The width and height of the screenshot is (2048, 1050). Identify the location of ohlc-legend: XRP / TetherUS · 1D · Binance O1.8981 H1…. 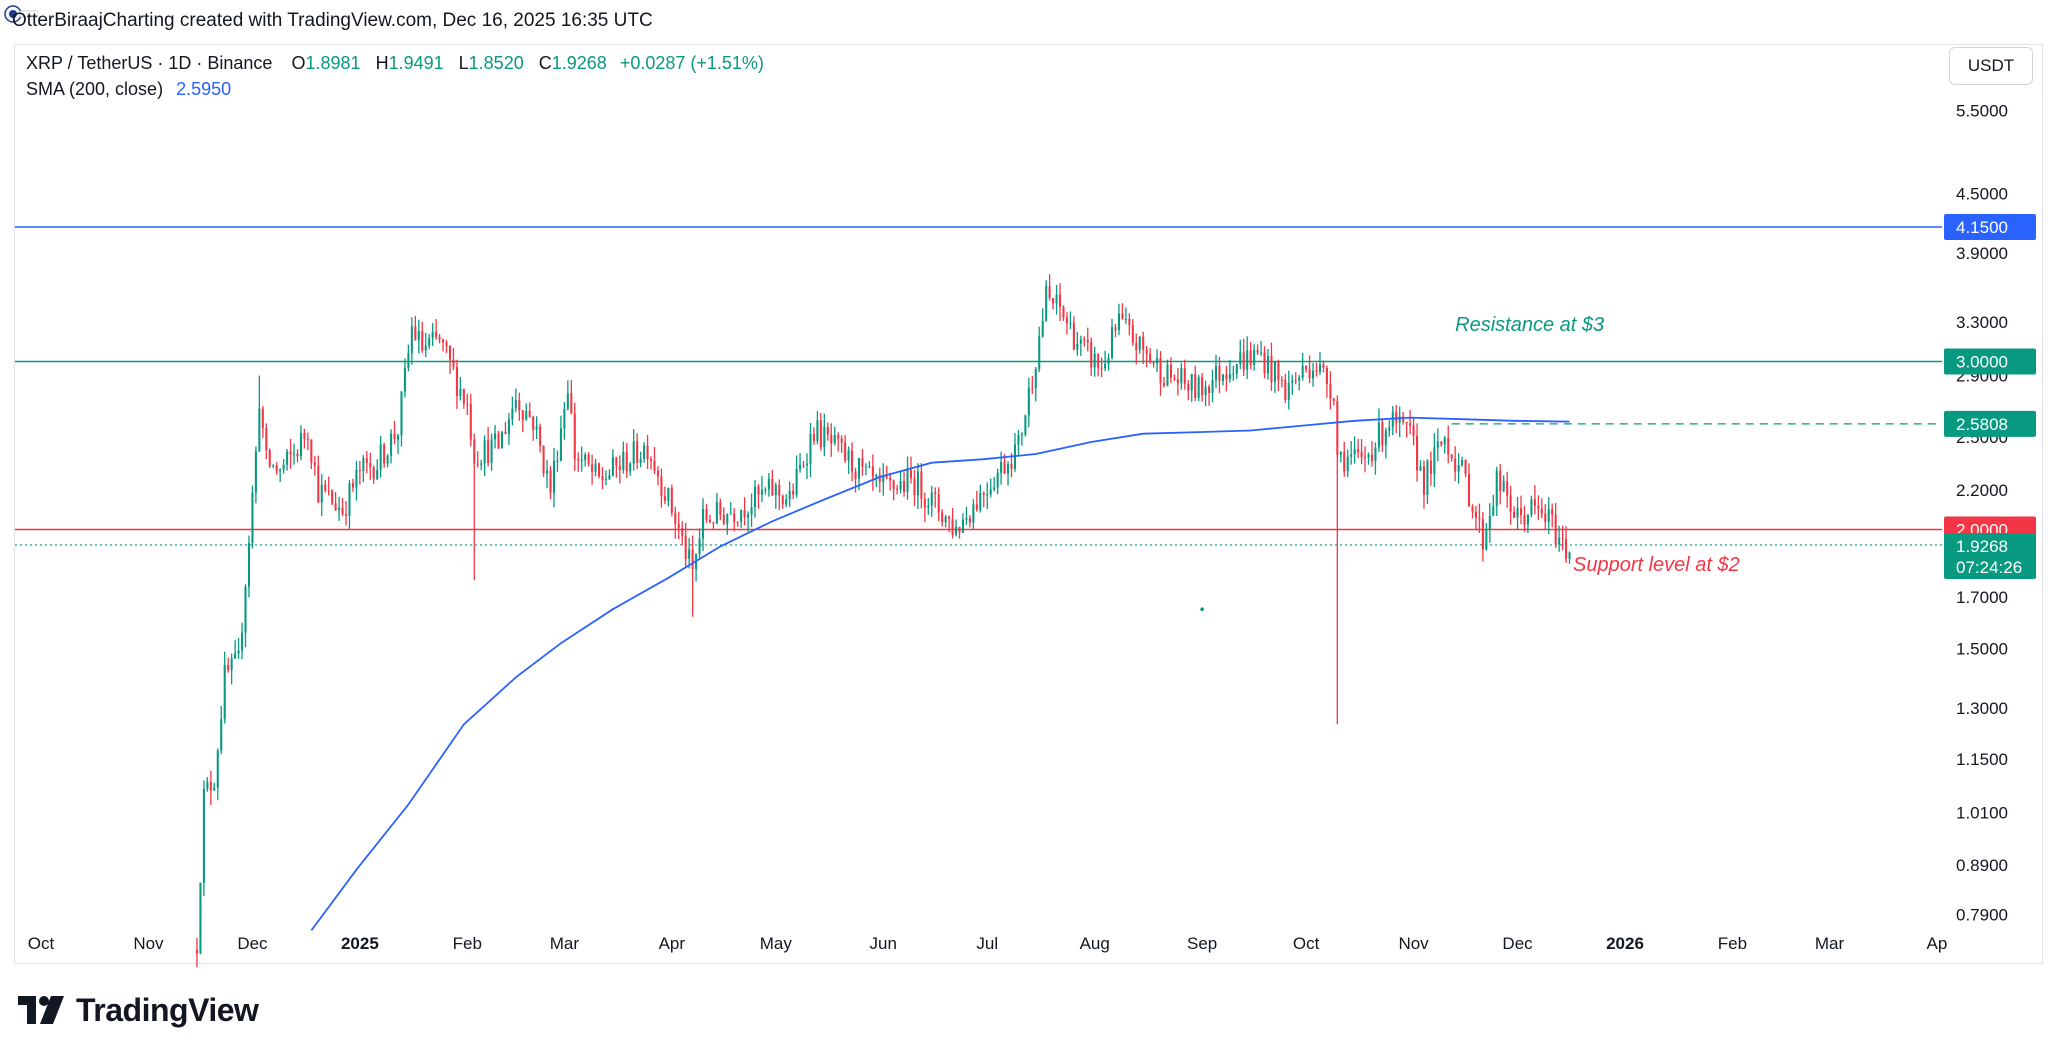
(395, 63).